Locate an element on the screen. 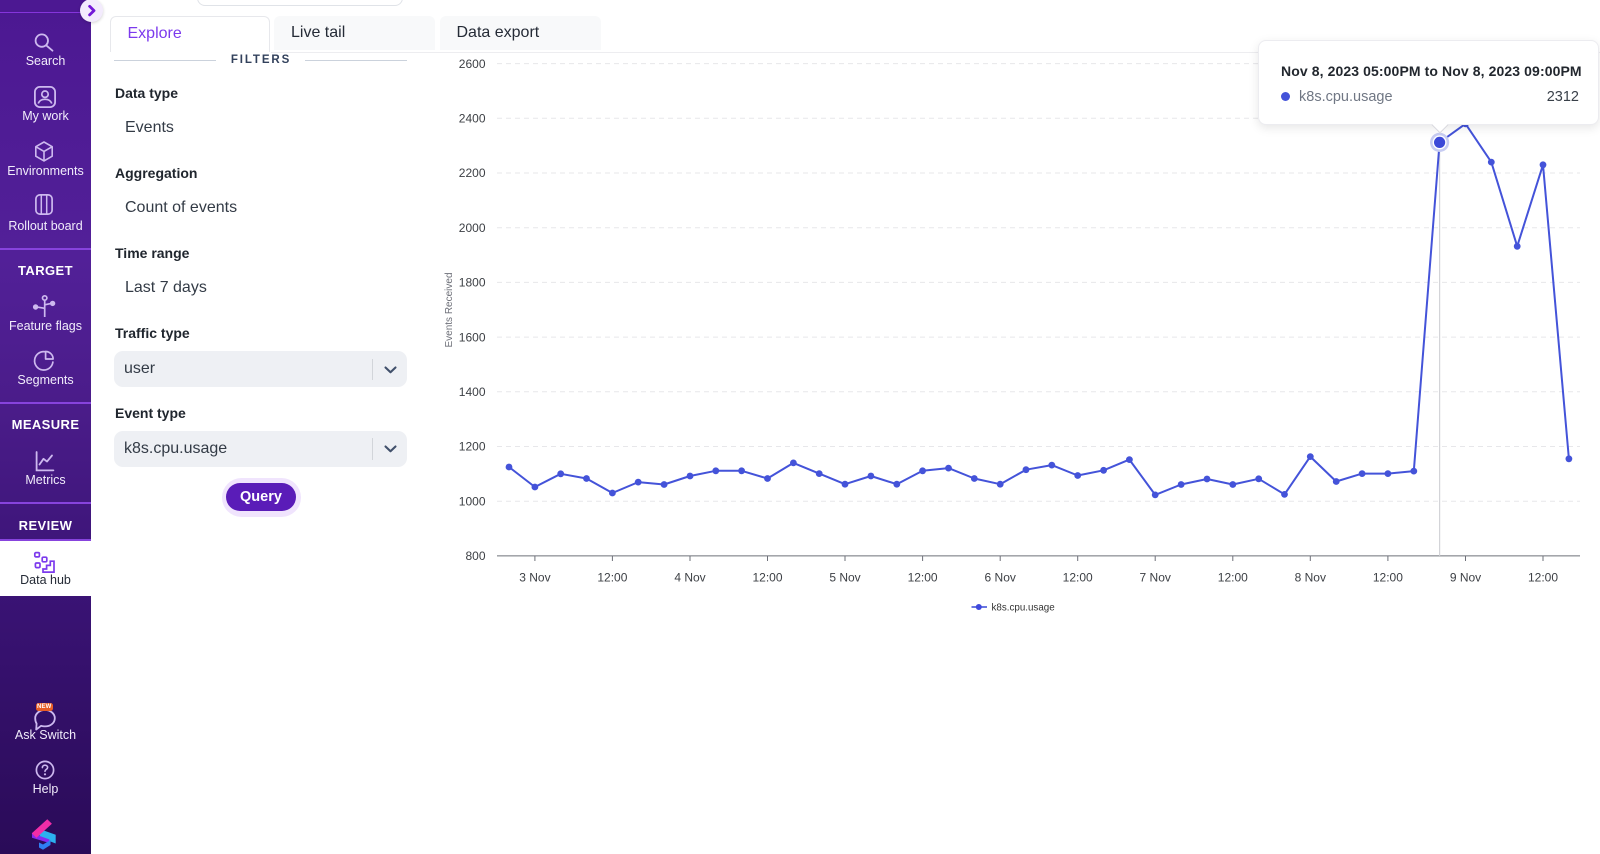 The image size is (1600, 854). svg-text: 2200 is located at coordinates (472, 173).